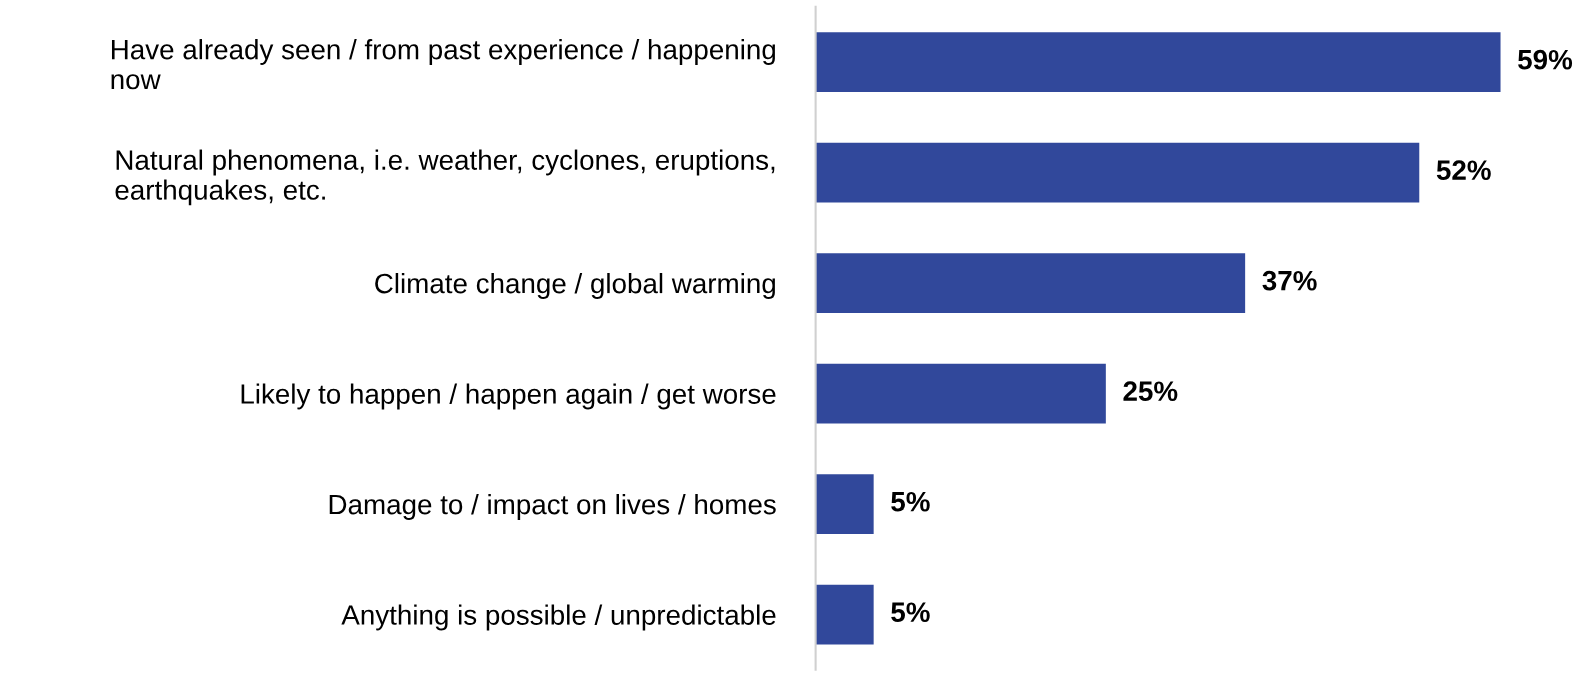 The image size is (1593, 680). I want to click on y-tick-label: Climate change / global warming, so click(575, 285).